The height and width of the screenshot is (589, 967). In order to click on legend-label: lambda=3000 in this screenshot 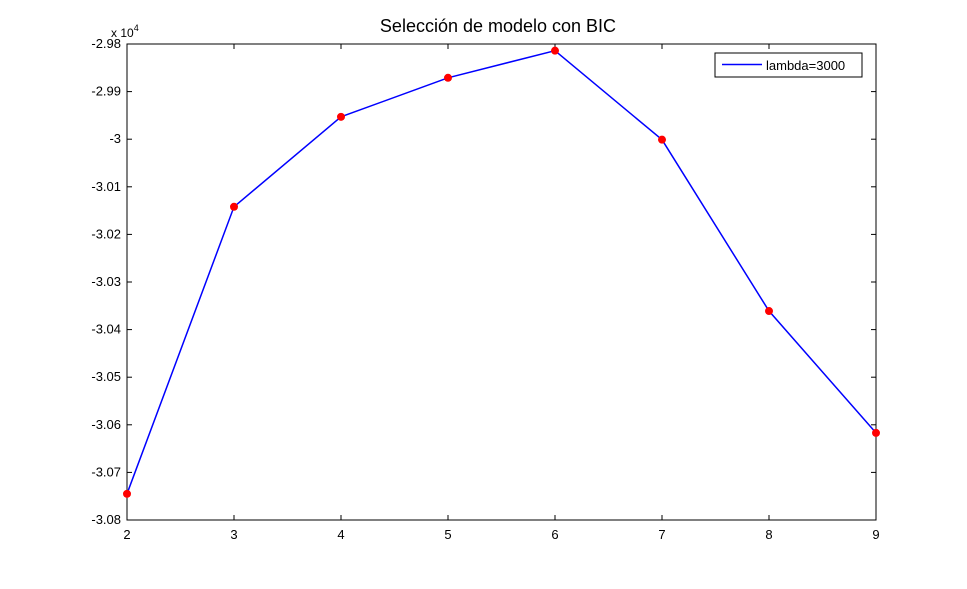, I will do `click(805, 65)`.